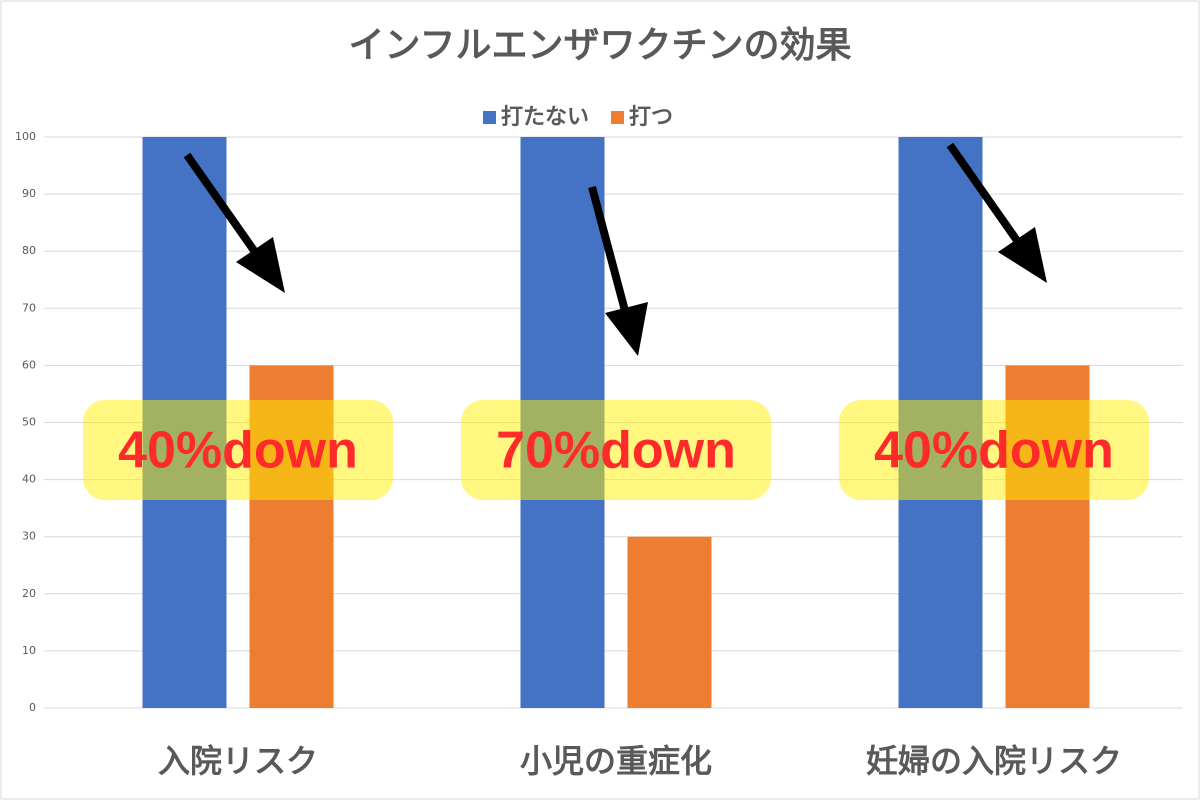 This screenshot has height=800, width=1200. What do you see at coordinates (29, 307) in the screenshot?
I see `y-tick-label: 70` at bounding box center [29, 307].